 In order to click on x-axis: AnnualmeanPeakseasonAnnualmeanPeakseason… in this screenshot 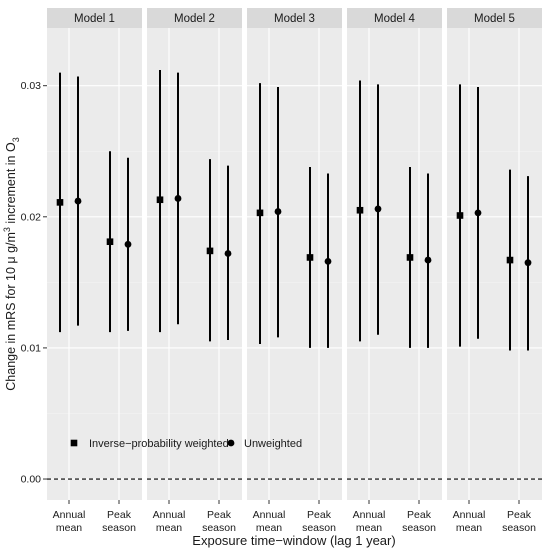, I will do `click(294, 517)`.